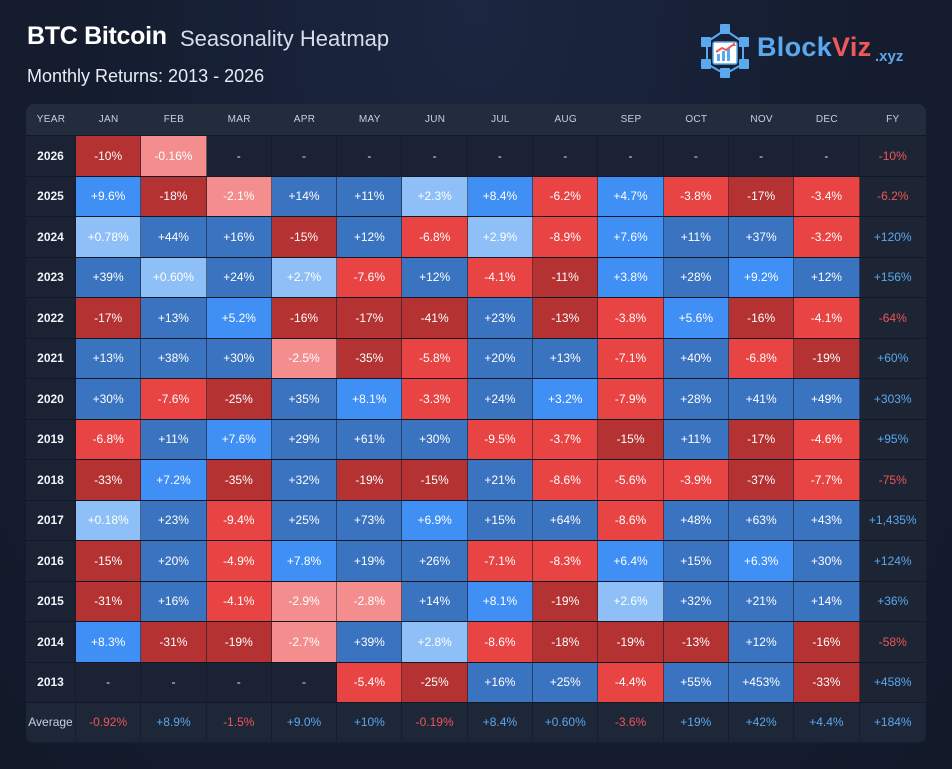 The image size is (952, 769). I want to click on heatmap-cell-2023-aug: -11%, so click(566, 277).